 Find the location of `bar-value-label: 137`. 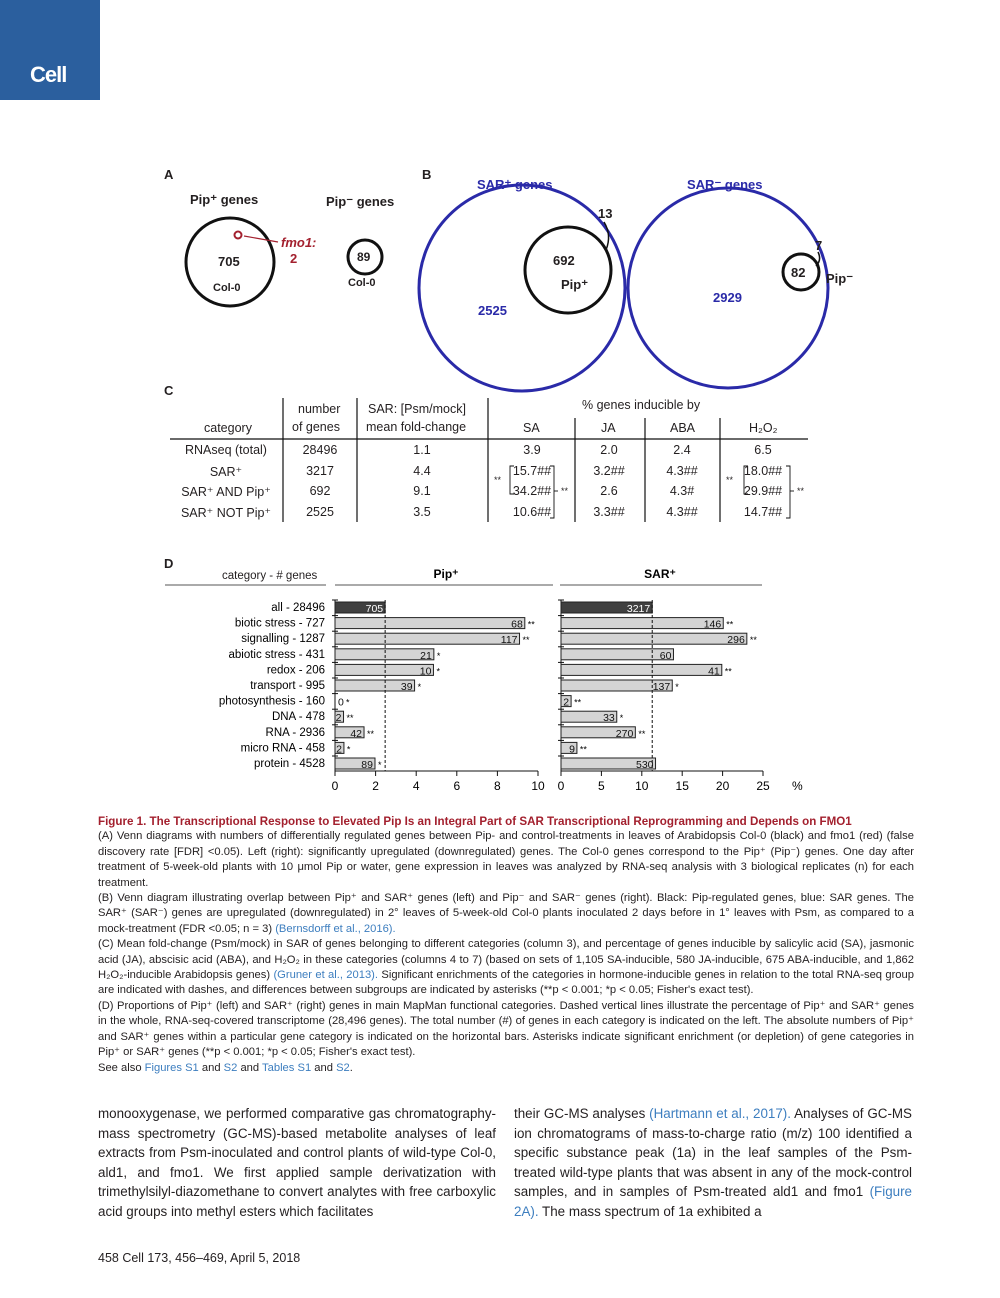

bar-value-label: 137 is located at coordinates (662, 687).